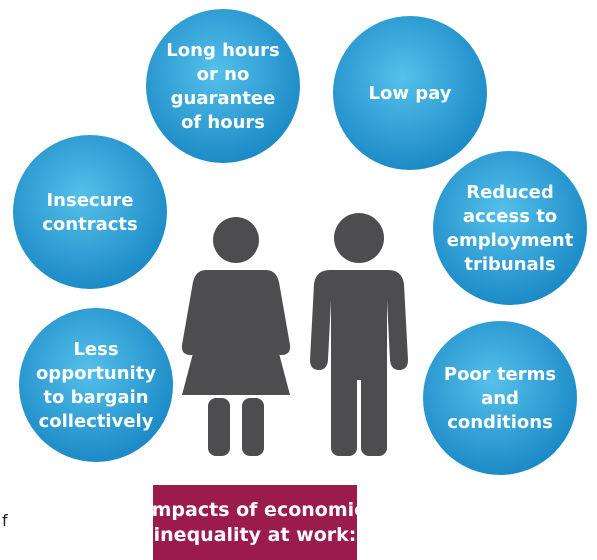 This screenshot has width=597, height=560. I want to click on title: Impacts of economic inequality at work:, so click(255, 522).